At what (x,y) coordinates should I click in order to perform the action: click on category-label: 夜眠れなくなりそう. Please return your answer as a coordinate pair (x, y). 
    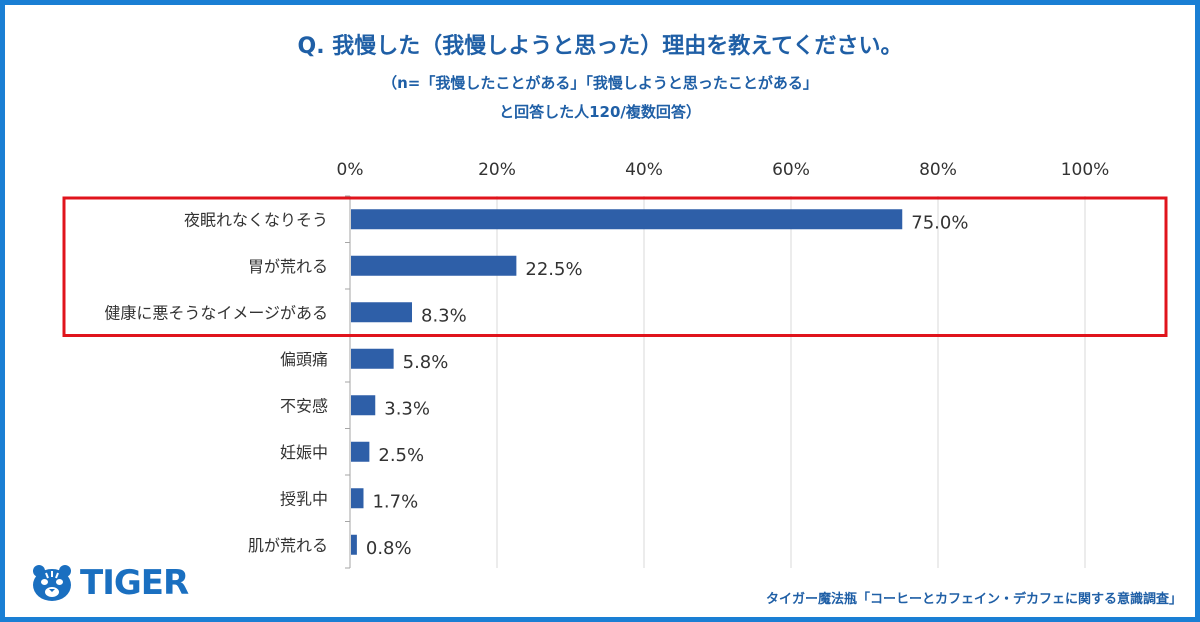
    Looking at the image, I should click on (256, 219).